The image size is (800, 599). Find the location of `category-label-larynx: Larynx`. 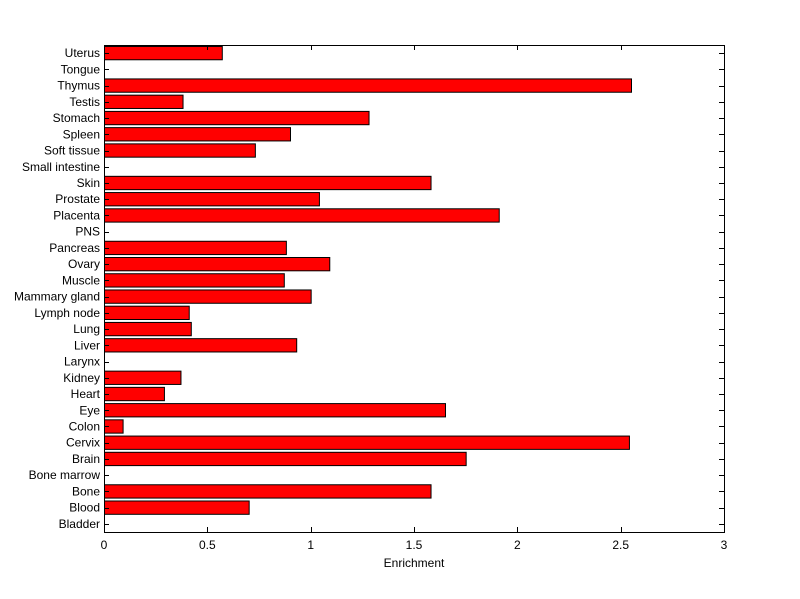

category-label-larynx: Larynx is located at coordinates (82, 362).